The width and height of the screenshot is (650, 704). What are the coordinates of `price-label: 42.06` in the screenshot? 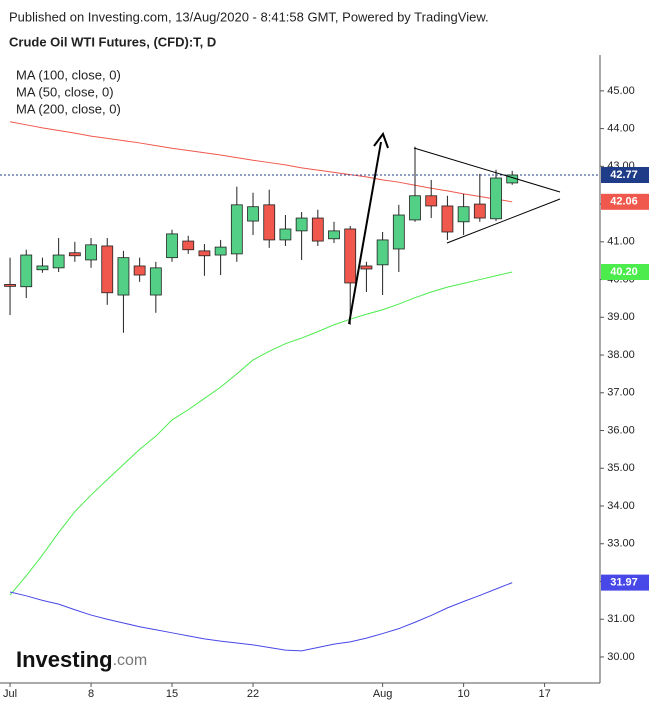 It's located at (624, 202).